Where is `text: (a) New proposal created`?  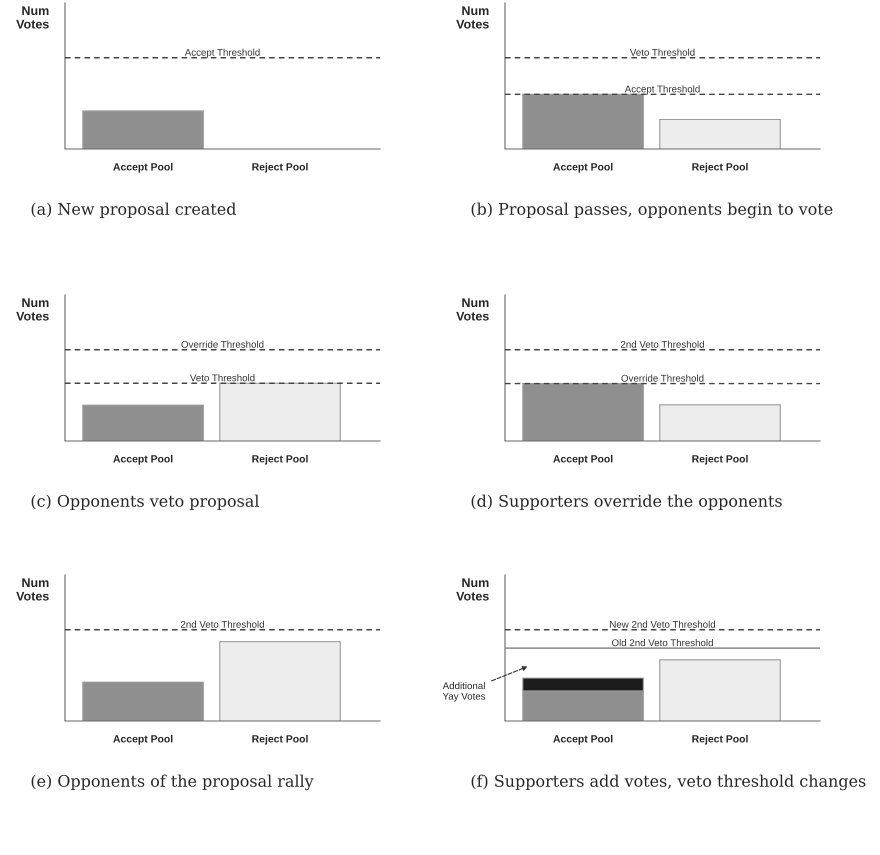 text: (a) New proposal created is located at coordinates (134, 210).